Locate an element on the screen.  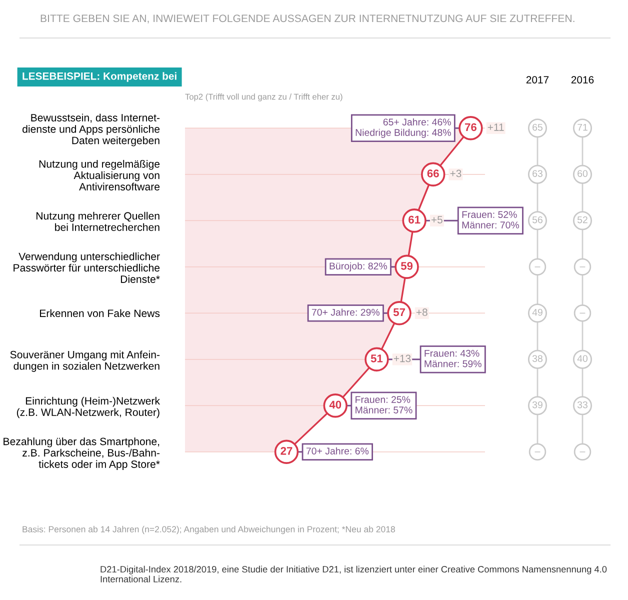
text: 33 is located at coordinates (582, 404).